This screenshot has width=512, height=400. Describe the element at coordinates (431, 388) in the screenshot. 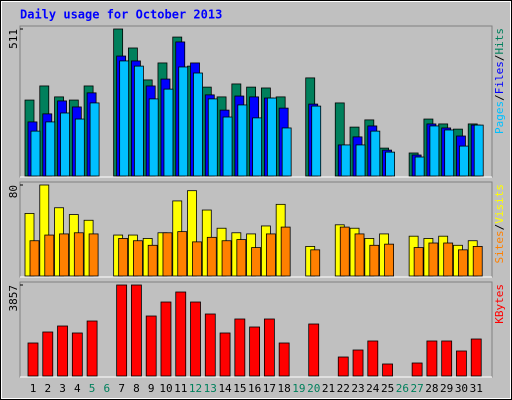

I see `x-tick-label: 28` at that location.